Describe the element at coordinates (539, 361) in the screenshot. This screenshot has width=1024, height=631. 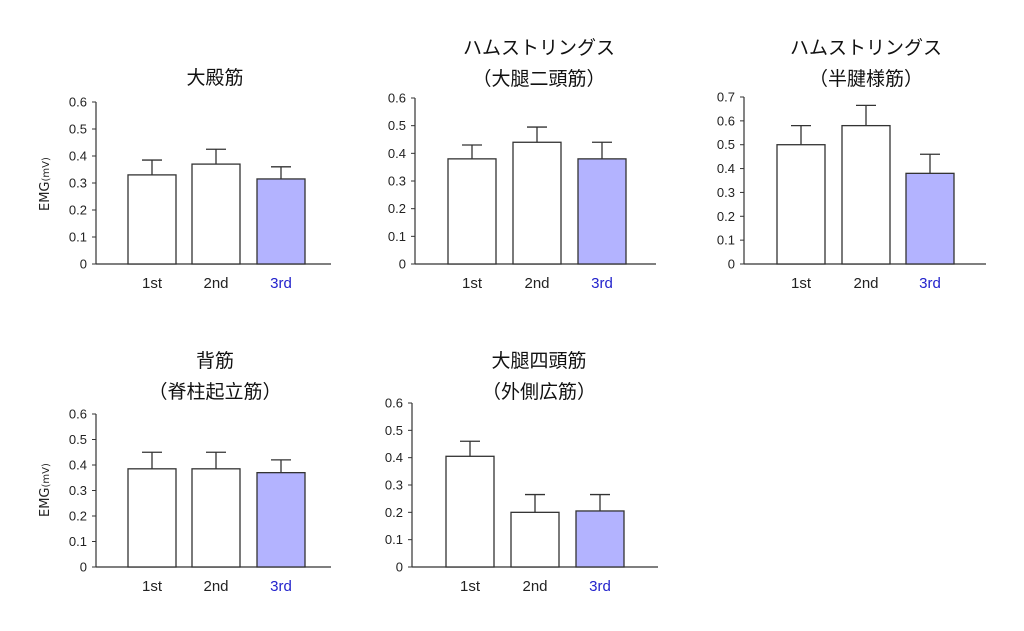
I see `chart-title-line: 大腿四頭筋` at that location.